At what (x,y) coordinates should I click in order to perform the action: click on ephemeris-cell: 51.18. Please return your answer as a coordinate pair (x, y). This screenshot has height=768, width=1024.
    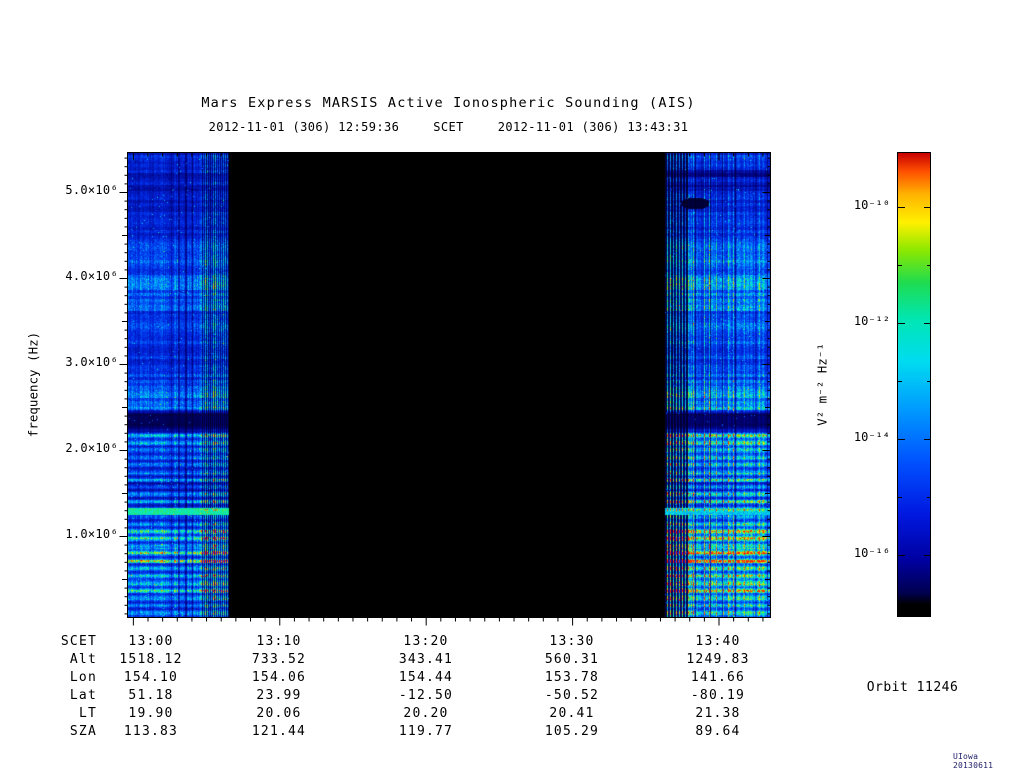
    Looking at the image, I should click on (151, 695).